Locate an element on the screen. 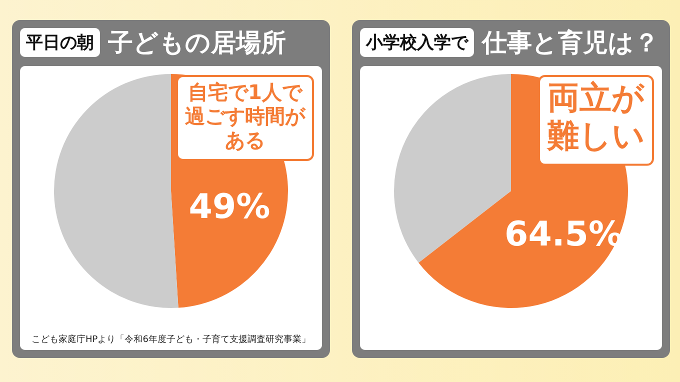  slice-label: 両立が難しい is located at coordinates (596, 116).